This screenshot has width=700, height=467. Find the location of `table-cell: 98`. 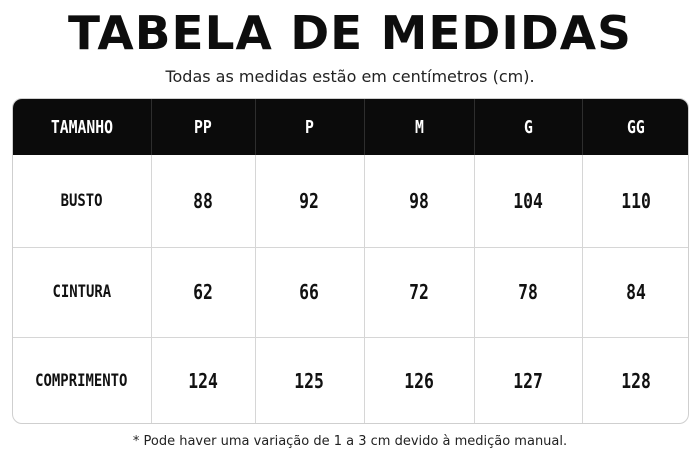

table-cell: 98 is located at coordinates (419, 201).